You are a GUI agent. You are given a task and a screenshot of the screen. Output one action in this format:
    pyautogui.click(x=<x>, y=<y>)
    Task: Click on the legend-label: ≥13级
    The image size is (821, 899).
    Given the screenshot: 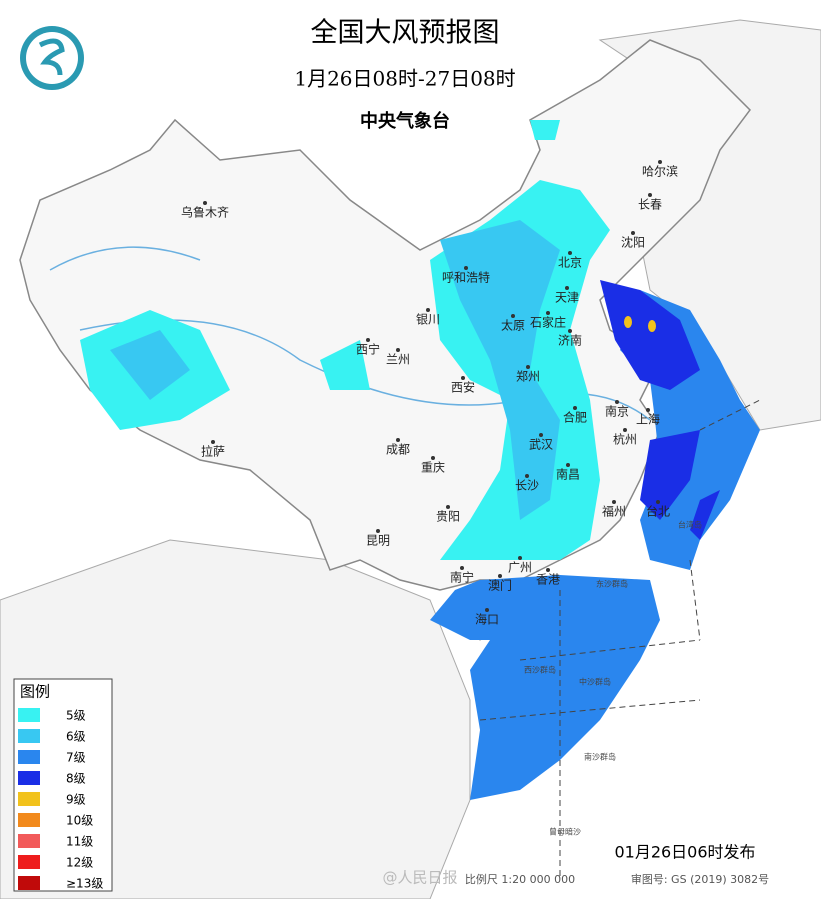 What is the action you would take?
    pyautogui.click(x=84, y=884)
    